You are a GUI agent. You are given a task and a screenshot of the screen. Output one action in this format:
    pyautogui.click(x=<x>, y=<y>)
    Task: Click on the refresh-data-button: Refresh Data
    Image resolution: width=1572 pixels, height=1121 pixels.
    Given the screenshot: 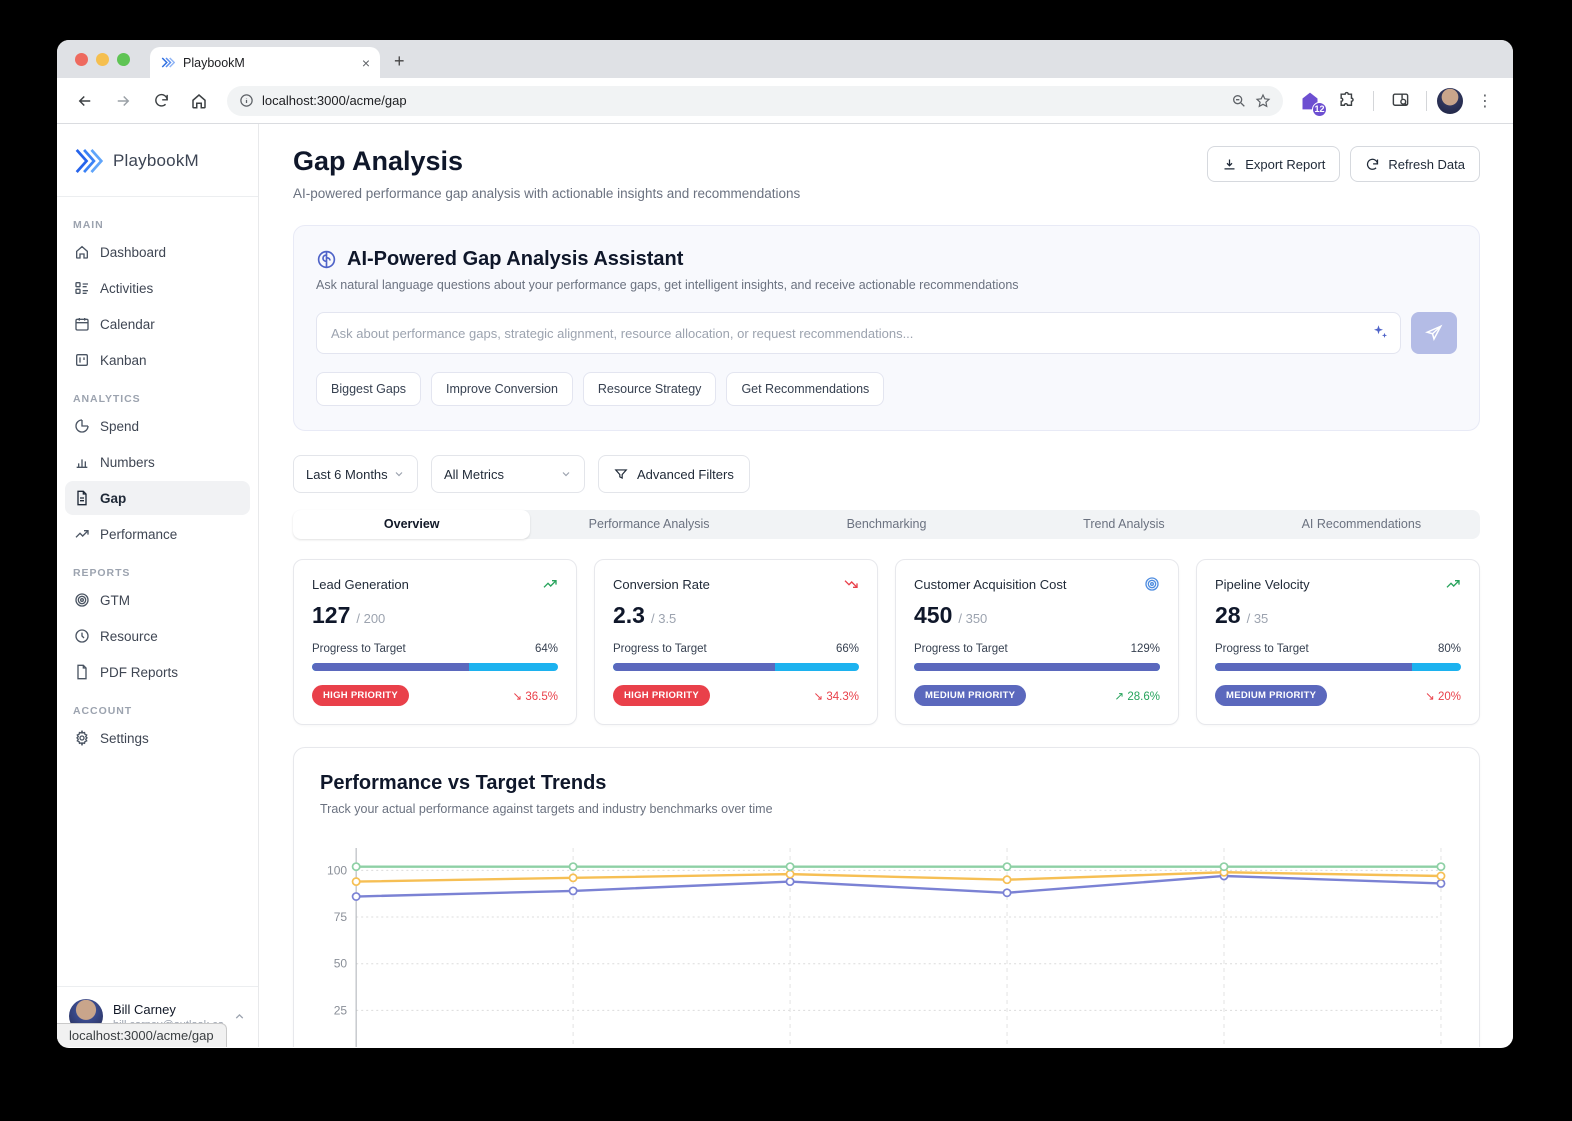 What is the action you would take?
    pyautogui.click(x=1415, y=164)
    